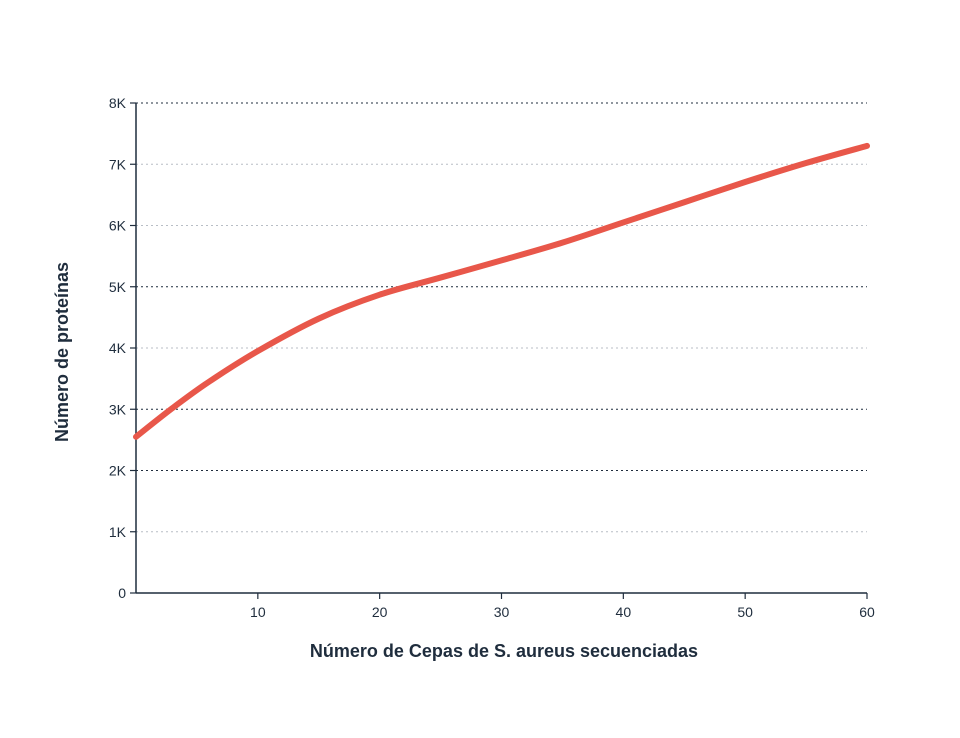 The image size is (960, 738). What do you see at coordinates (745, 612) in the screenshot?
I see `x-tick-label-50: 50` at bounding box center [745, 612].